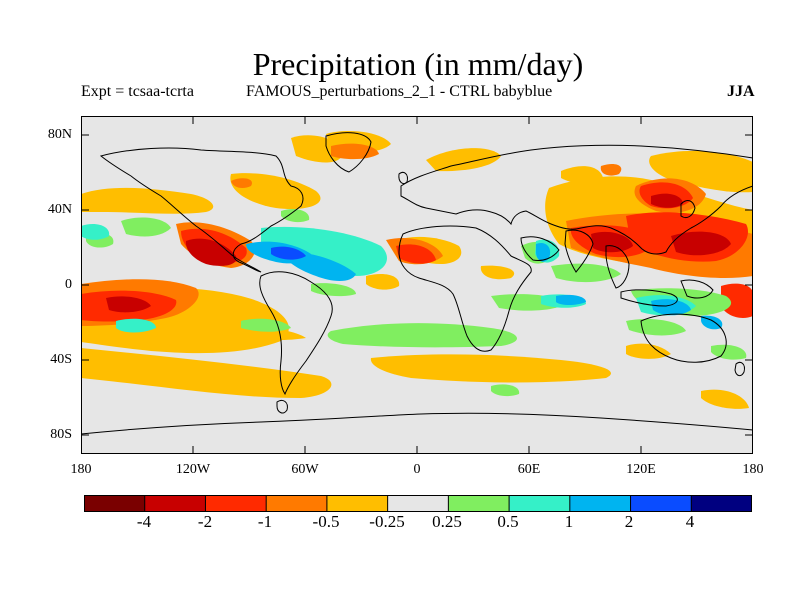 This screenshot has width=800, height=600. What do you see at coordinates (68, 284) in the screenshot?
I see `lat-tick-label: 0` at bounding box center [68, 284].